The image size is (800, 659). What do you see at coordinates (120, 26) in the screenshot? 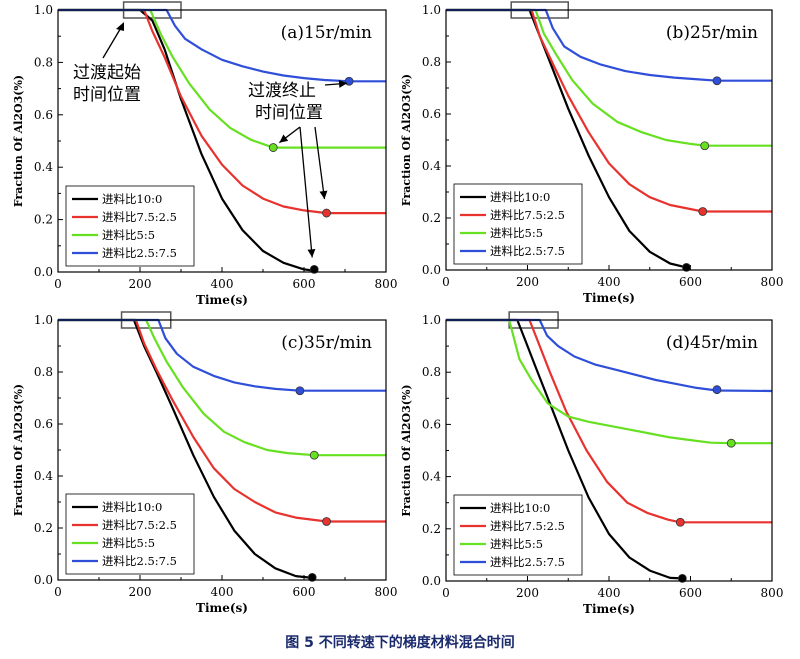
I see `annotation-start-arrowhead` at bounding box center [120, 26].